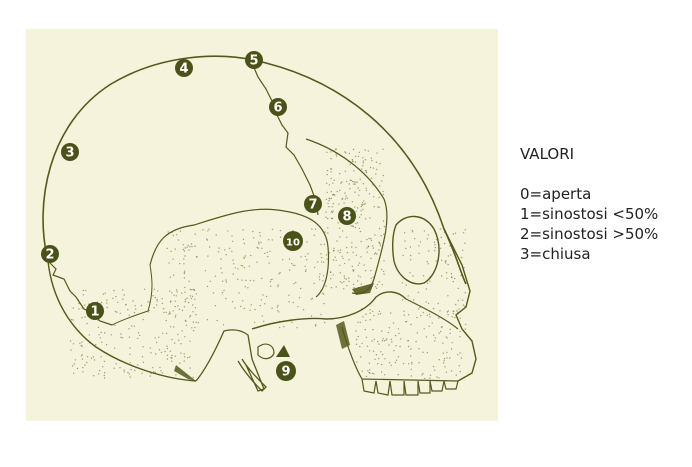  Describe the element at coordinates (285, 372) in the screenshot. I see `marker-9-label: 9` at that location.